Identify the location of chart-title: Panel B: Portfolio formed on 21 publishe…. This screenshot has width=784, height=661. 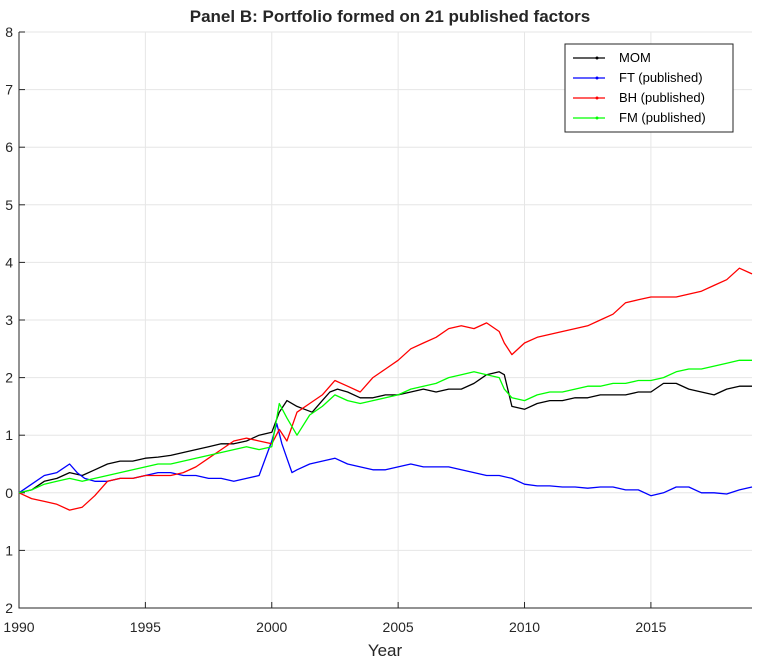
(390, 16).